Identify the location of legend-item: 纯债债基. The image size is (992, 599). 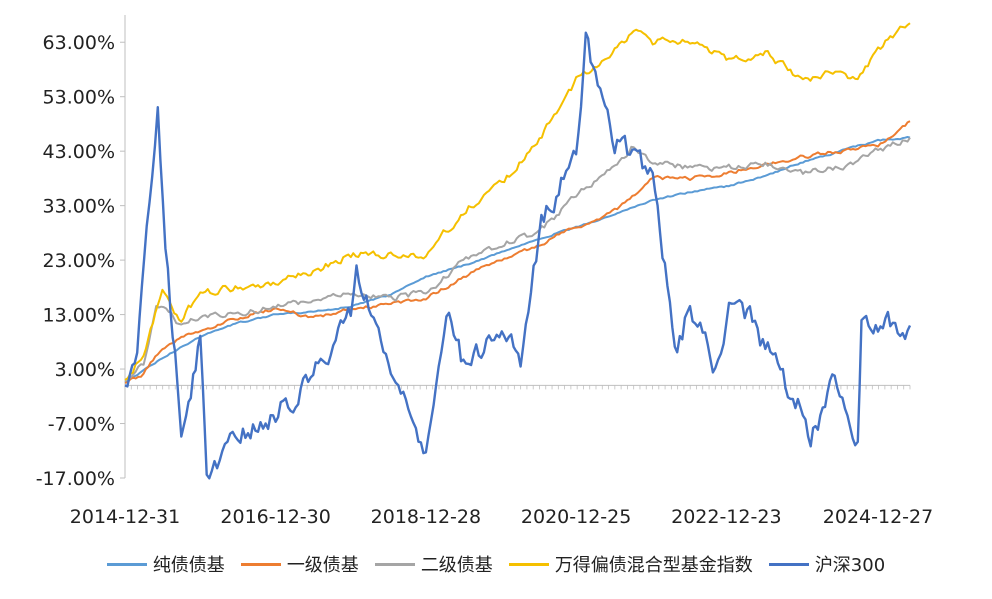
(165, 564).